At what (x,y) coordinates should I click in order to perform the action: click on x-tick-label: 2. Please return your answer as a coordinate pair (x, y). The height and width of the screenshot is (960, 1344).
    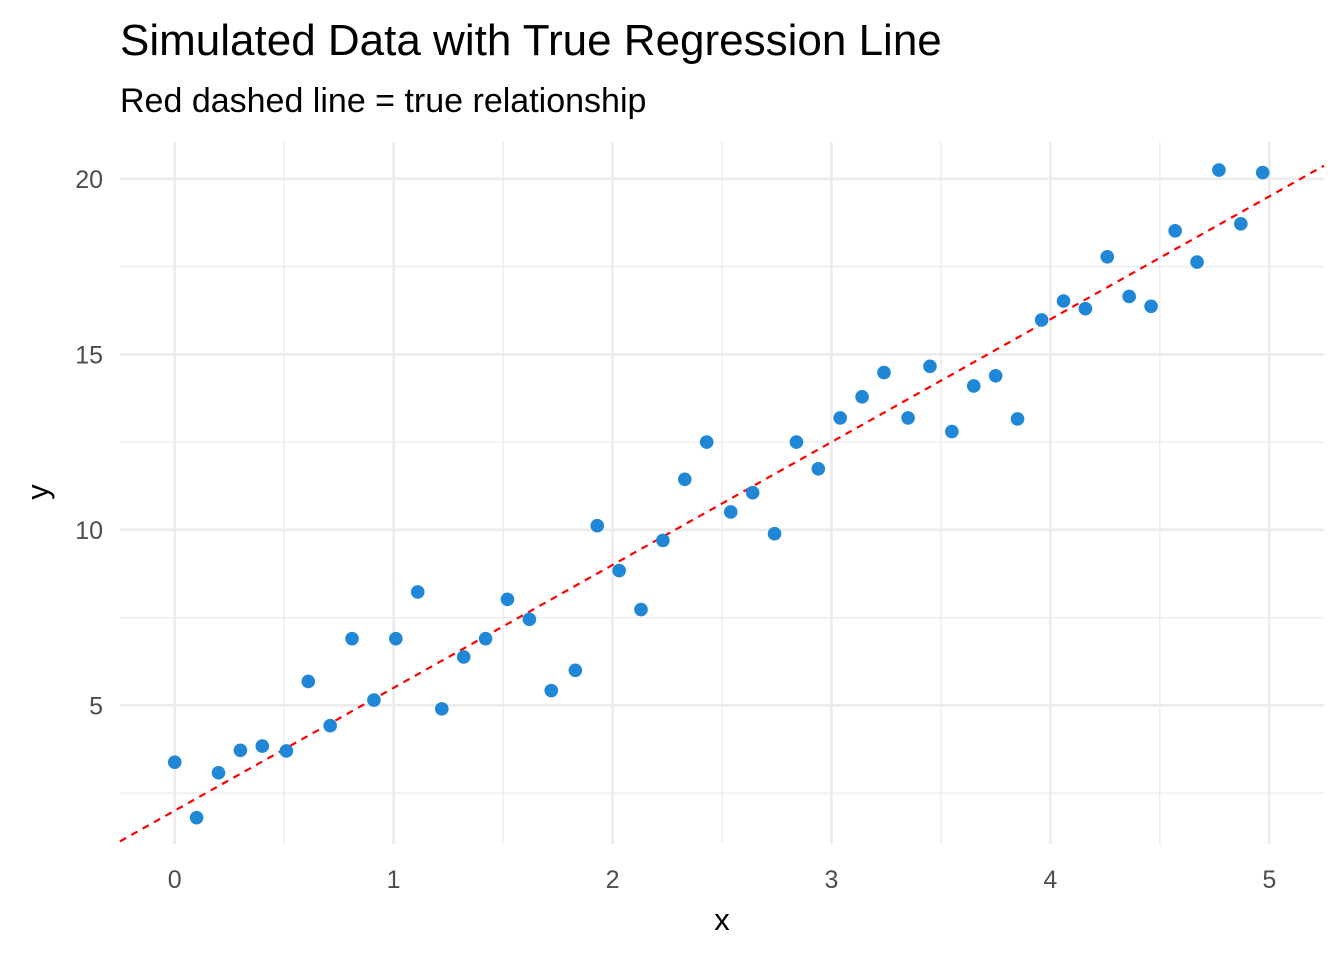
    Looking at the image, I should click on (613, 880).